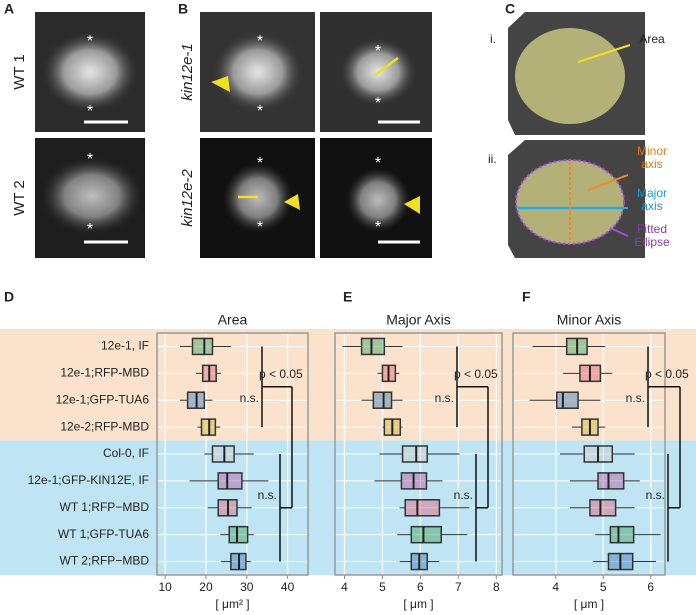  Describe the element at coordinates (458, 587) in the screenshot. I see `x-tick-label: 7` at that location.